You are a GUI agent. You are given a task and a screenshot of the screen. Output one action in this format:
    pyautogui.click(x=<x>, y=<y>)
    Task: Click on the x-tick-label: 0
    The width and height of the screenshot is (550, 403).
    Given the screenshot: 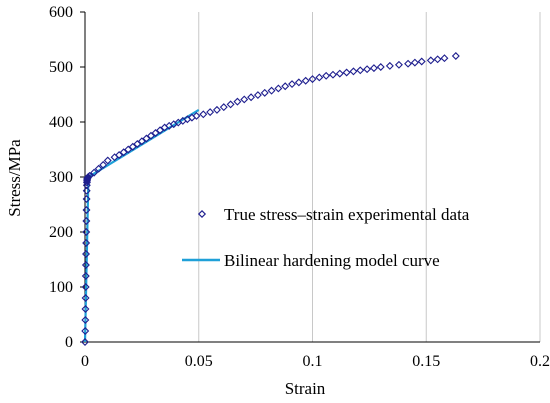 What is the action you would take?
    pyautogui.click(x=85, y=361)
    